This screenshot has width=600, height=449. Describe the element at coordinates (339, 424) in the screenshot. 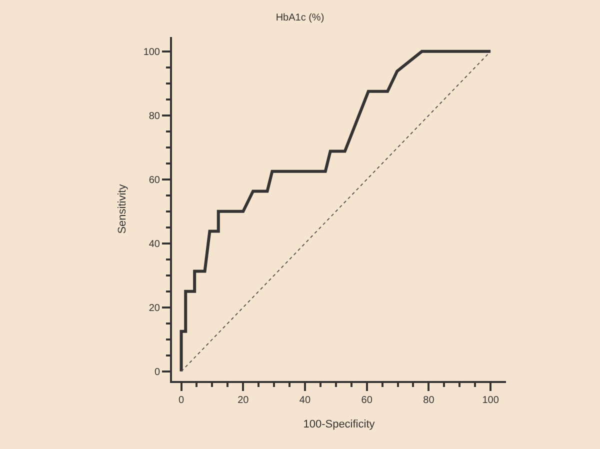

I see `x-axis-title: 100-Specificity` at that location.